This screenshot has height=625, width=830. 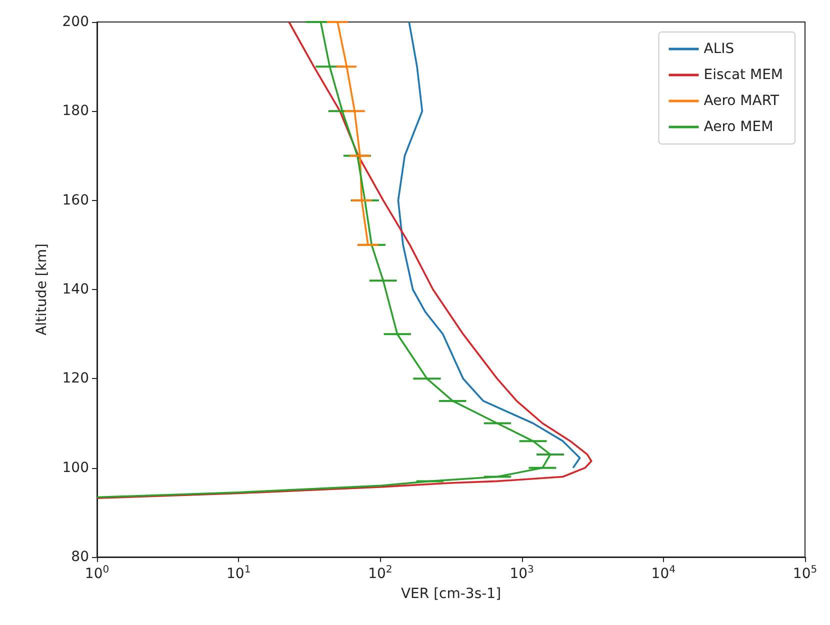 I want to click on x-axis-title: VER [cm-3s-1], so click(x=451, y=594).